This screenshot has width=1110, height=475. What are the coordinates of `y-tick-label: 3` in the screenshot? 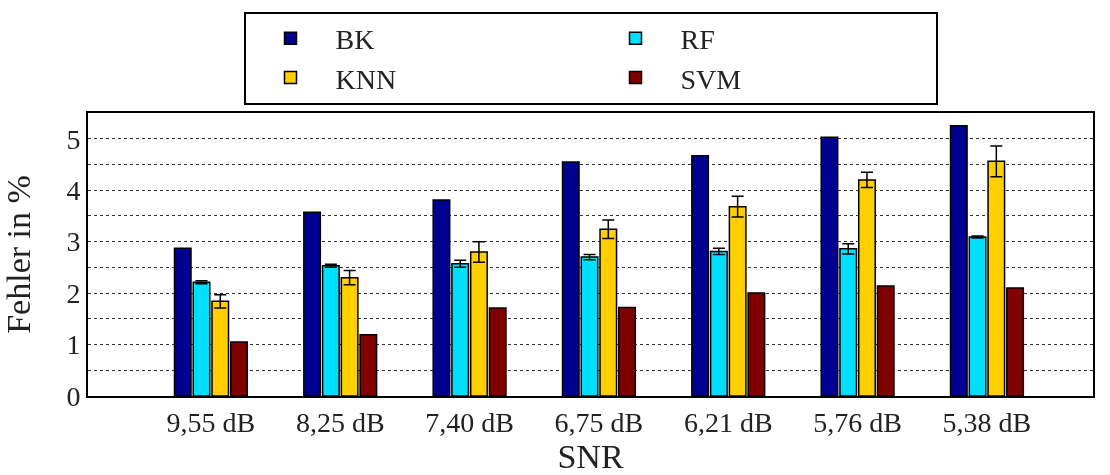 It's located at (73, 242).